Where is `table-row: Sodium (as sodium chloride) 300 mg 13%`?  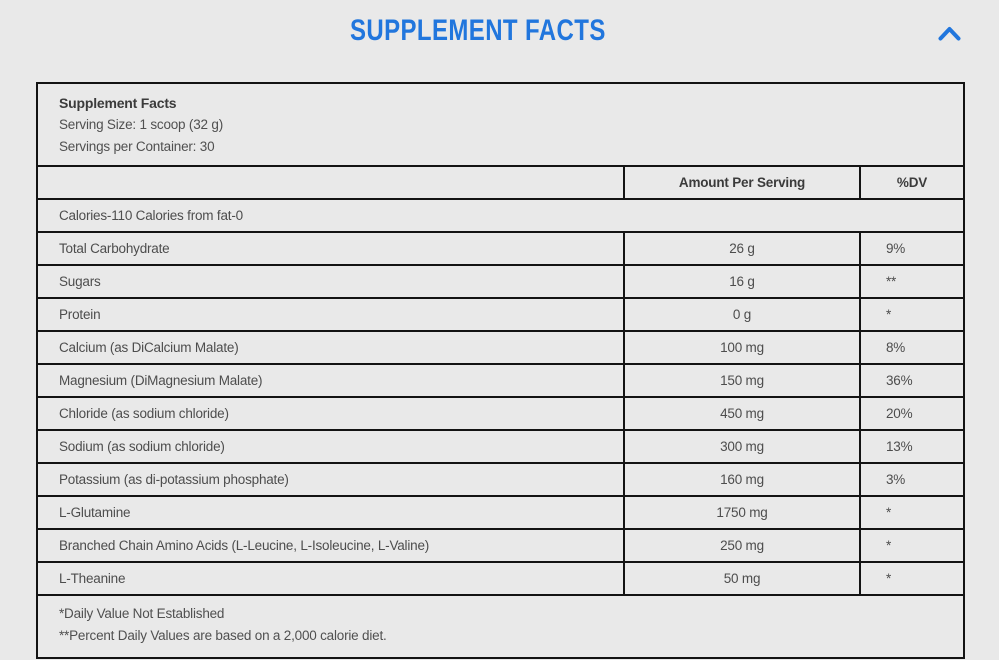 table-row: Sodium (as sodium chloride) 300 mg 13% is located at coordinates (500, 445).